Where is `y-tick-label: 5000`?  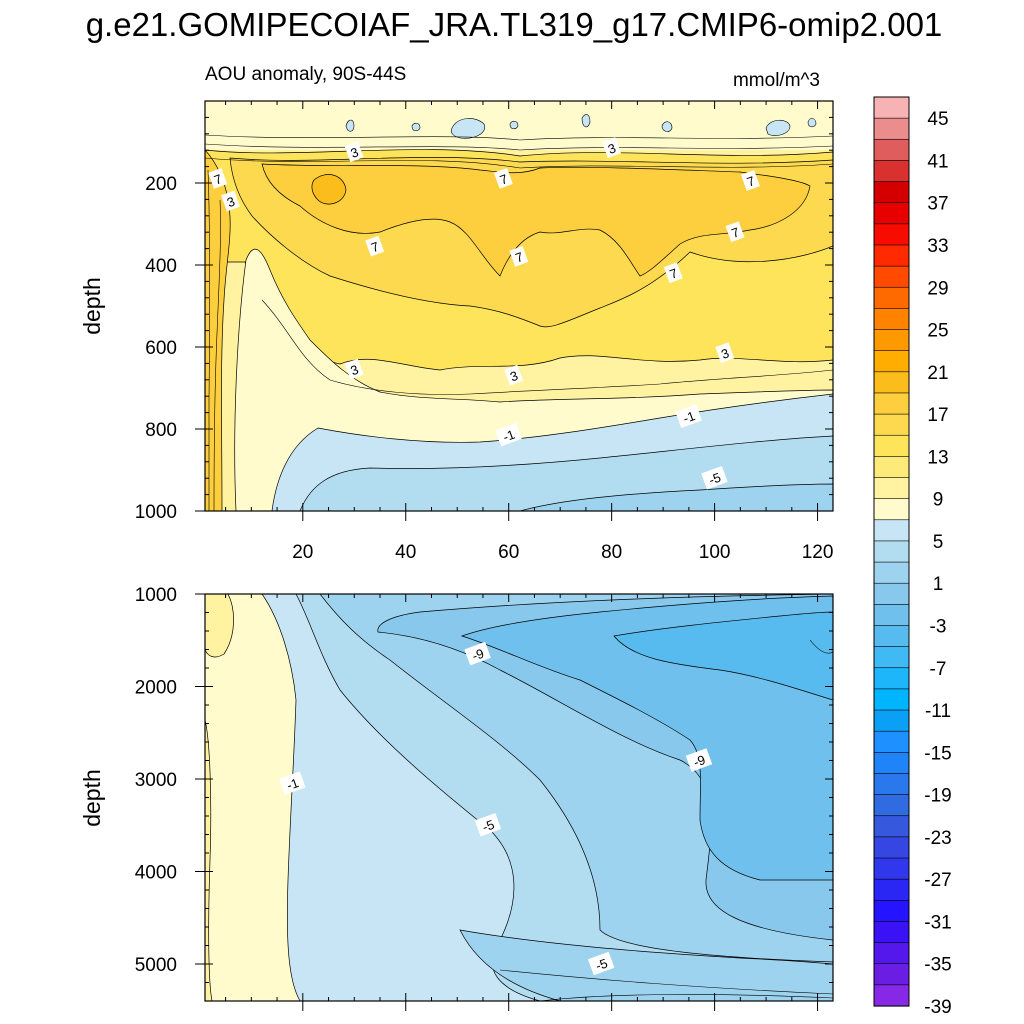 y-tick-label: 5000 is located at coordinates (156, 965).